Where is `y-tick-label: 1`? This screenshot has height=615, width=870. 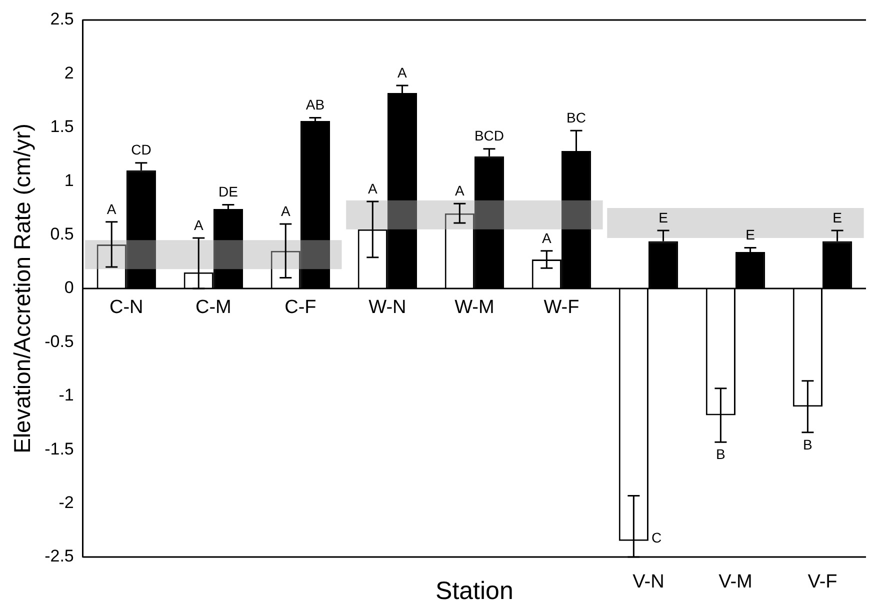
y-tick-label: 1 is located at coordinates (69, 180).